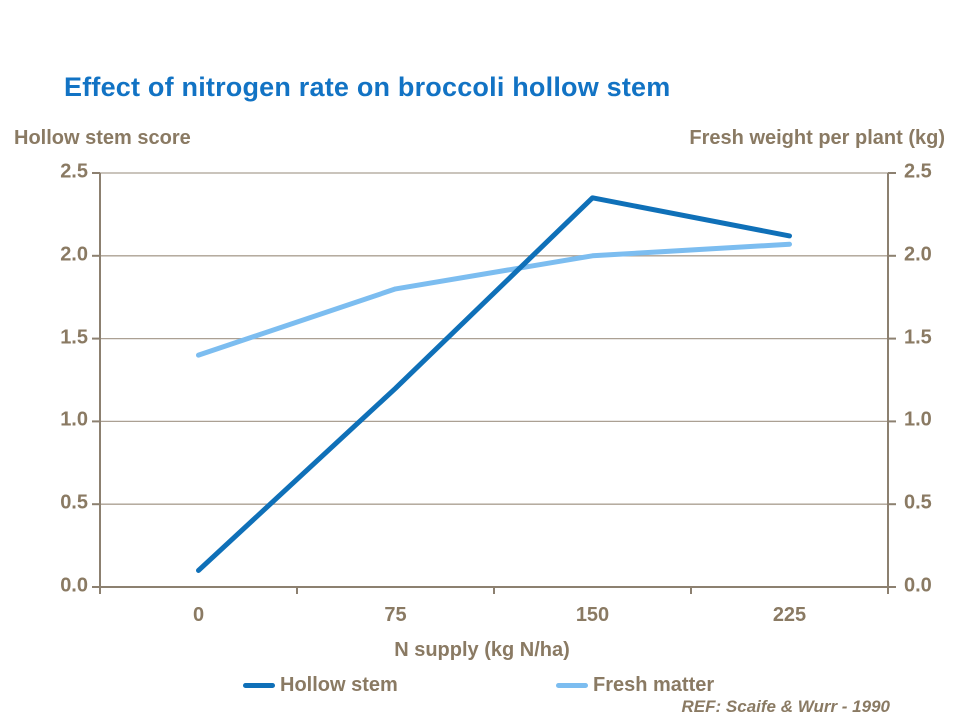 The height and width of the screenshot is (720, 960). I want to click on y-tick-label-right: 1.5, so click(918, 337).